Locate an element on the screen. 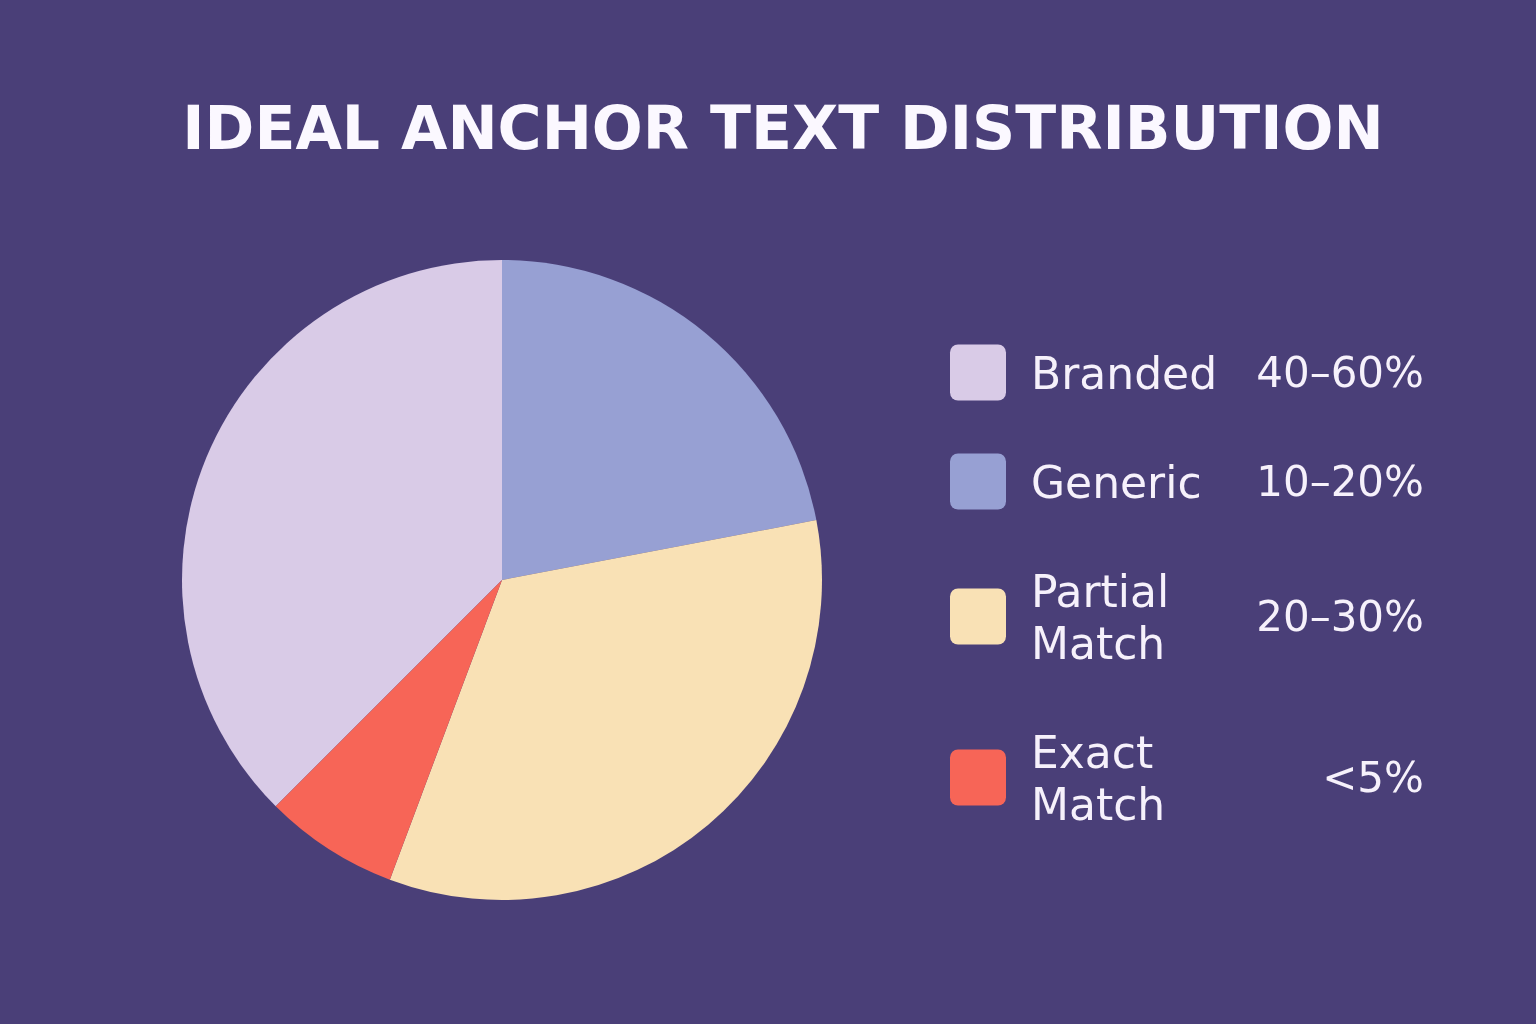 Image resolution: width=1536 pixels, height=1024 pixels. text: 40–60% is located at coordinates (1340, 372).